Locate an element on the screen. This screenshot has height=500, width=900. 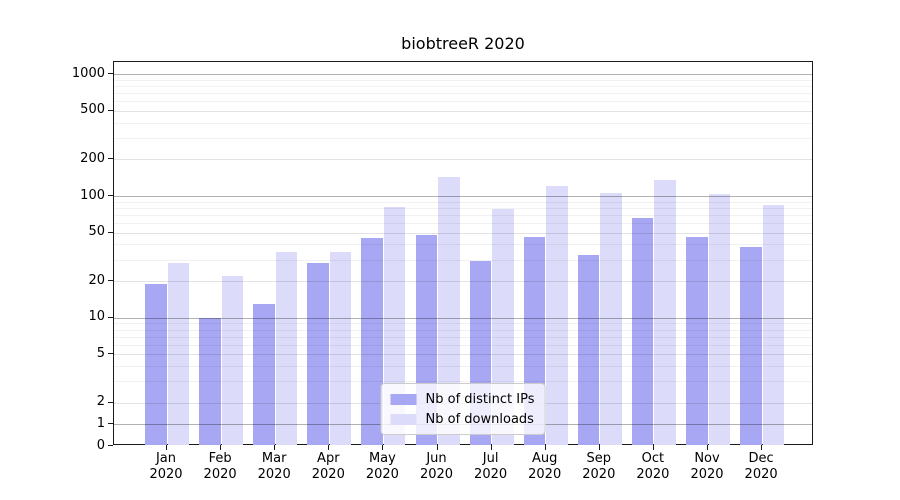
bar-nb-of-downloads-dec is located at coordinates (773, 325).